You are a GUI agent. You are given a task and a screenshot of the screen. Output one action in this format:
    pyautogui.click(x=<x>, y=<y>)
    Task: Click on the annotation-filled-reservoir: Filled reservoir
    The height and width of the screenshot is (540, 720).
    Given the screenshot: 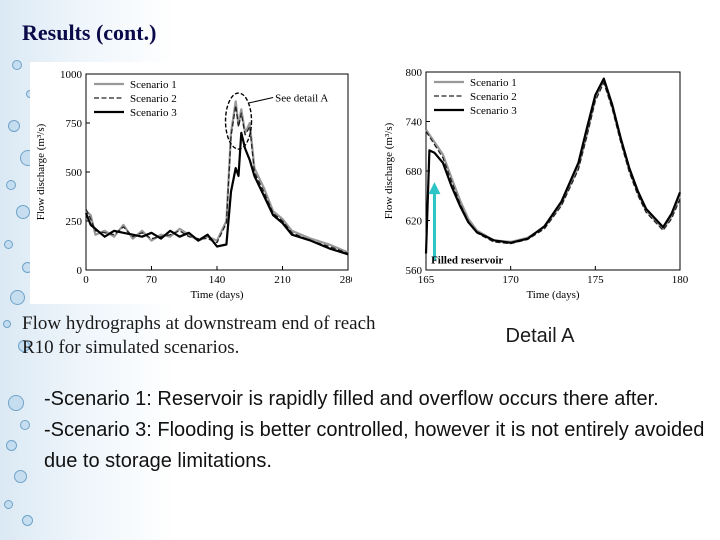 What is the action you would take?
    pyautogui.click(x=467, y=260)
    